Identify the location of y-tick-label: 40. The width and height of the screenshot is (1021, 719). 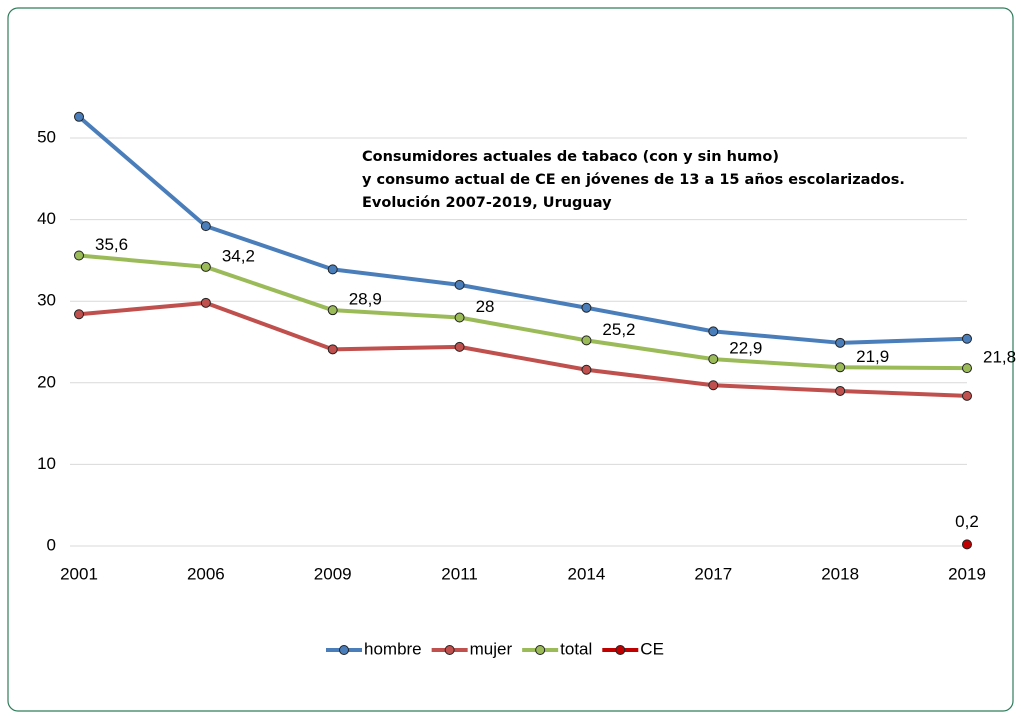
(46, 218).